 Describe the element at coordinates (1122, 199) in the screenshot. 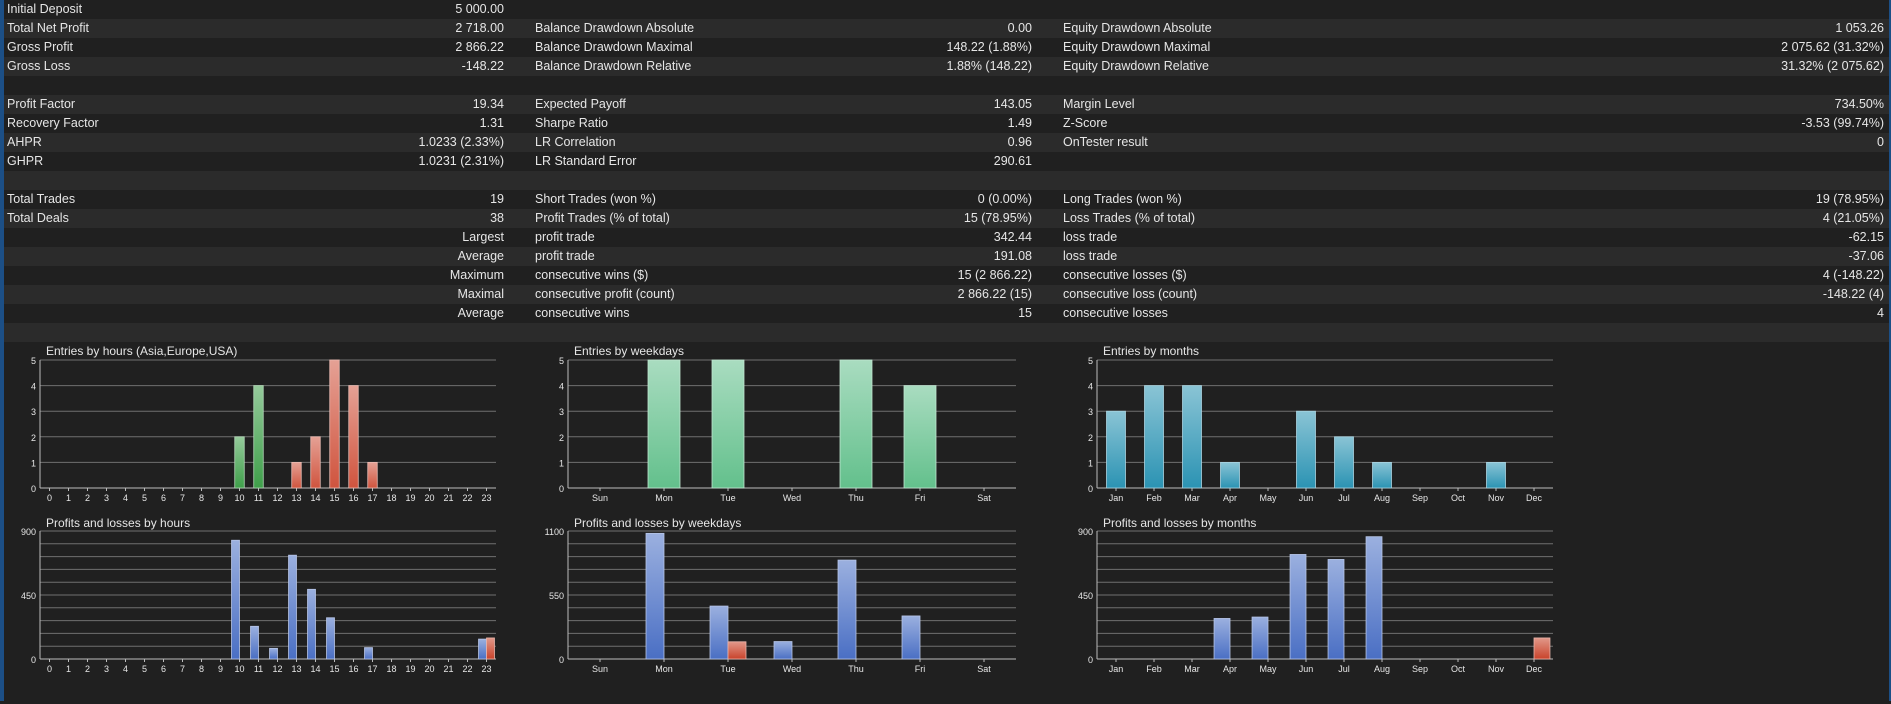

I see `stat-label: Long Trades (won %)` at that location.